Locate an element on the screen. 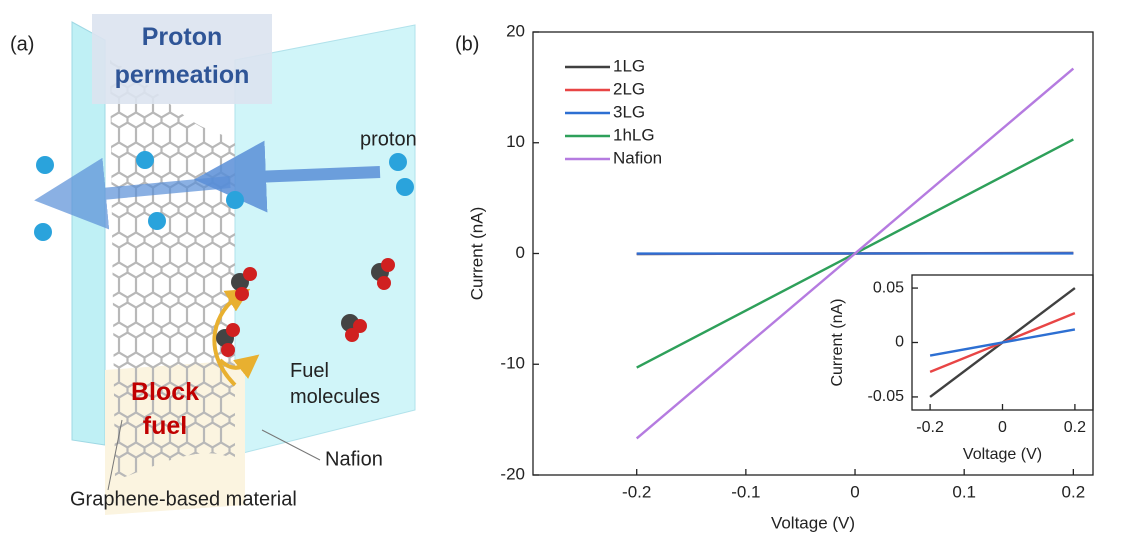 The width and height of the screenshot is (1123, 535). legend-label: 1hLG is located at coordinates (634, 134).